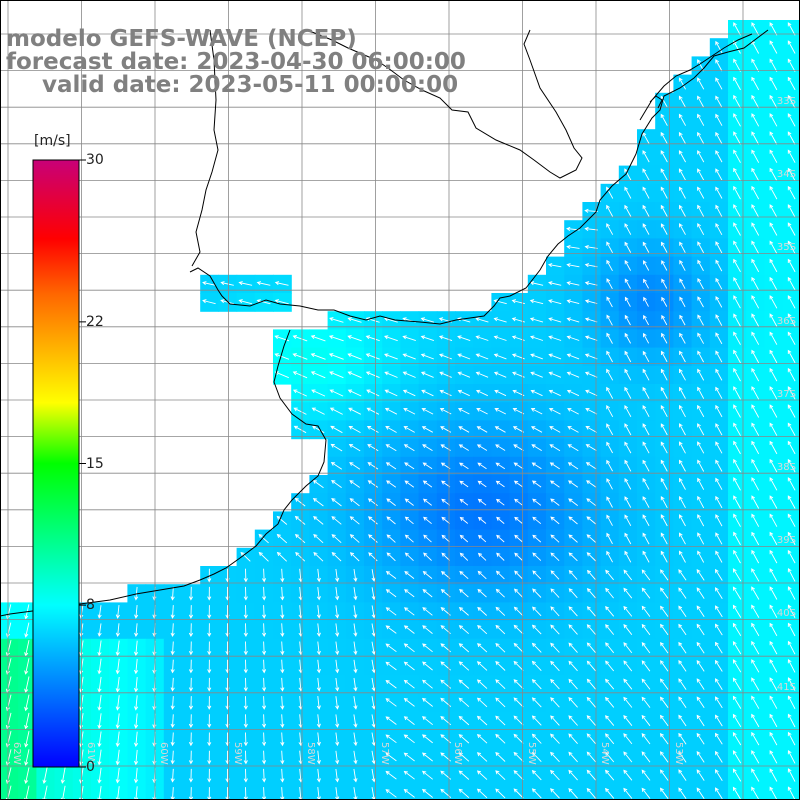 This screenshot has height=800, width=800. I want to click on colorbar-tick-label: 8, so click(90, 605).